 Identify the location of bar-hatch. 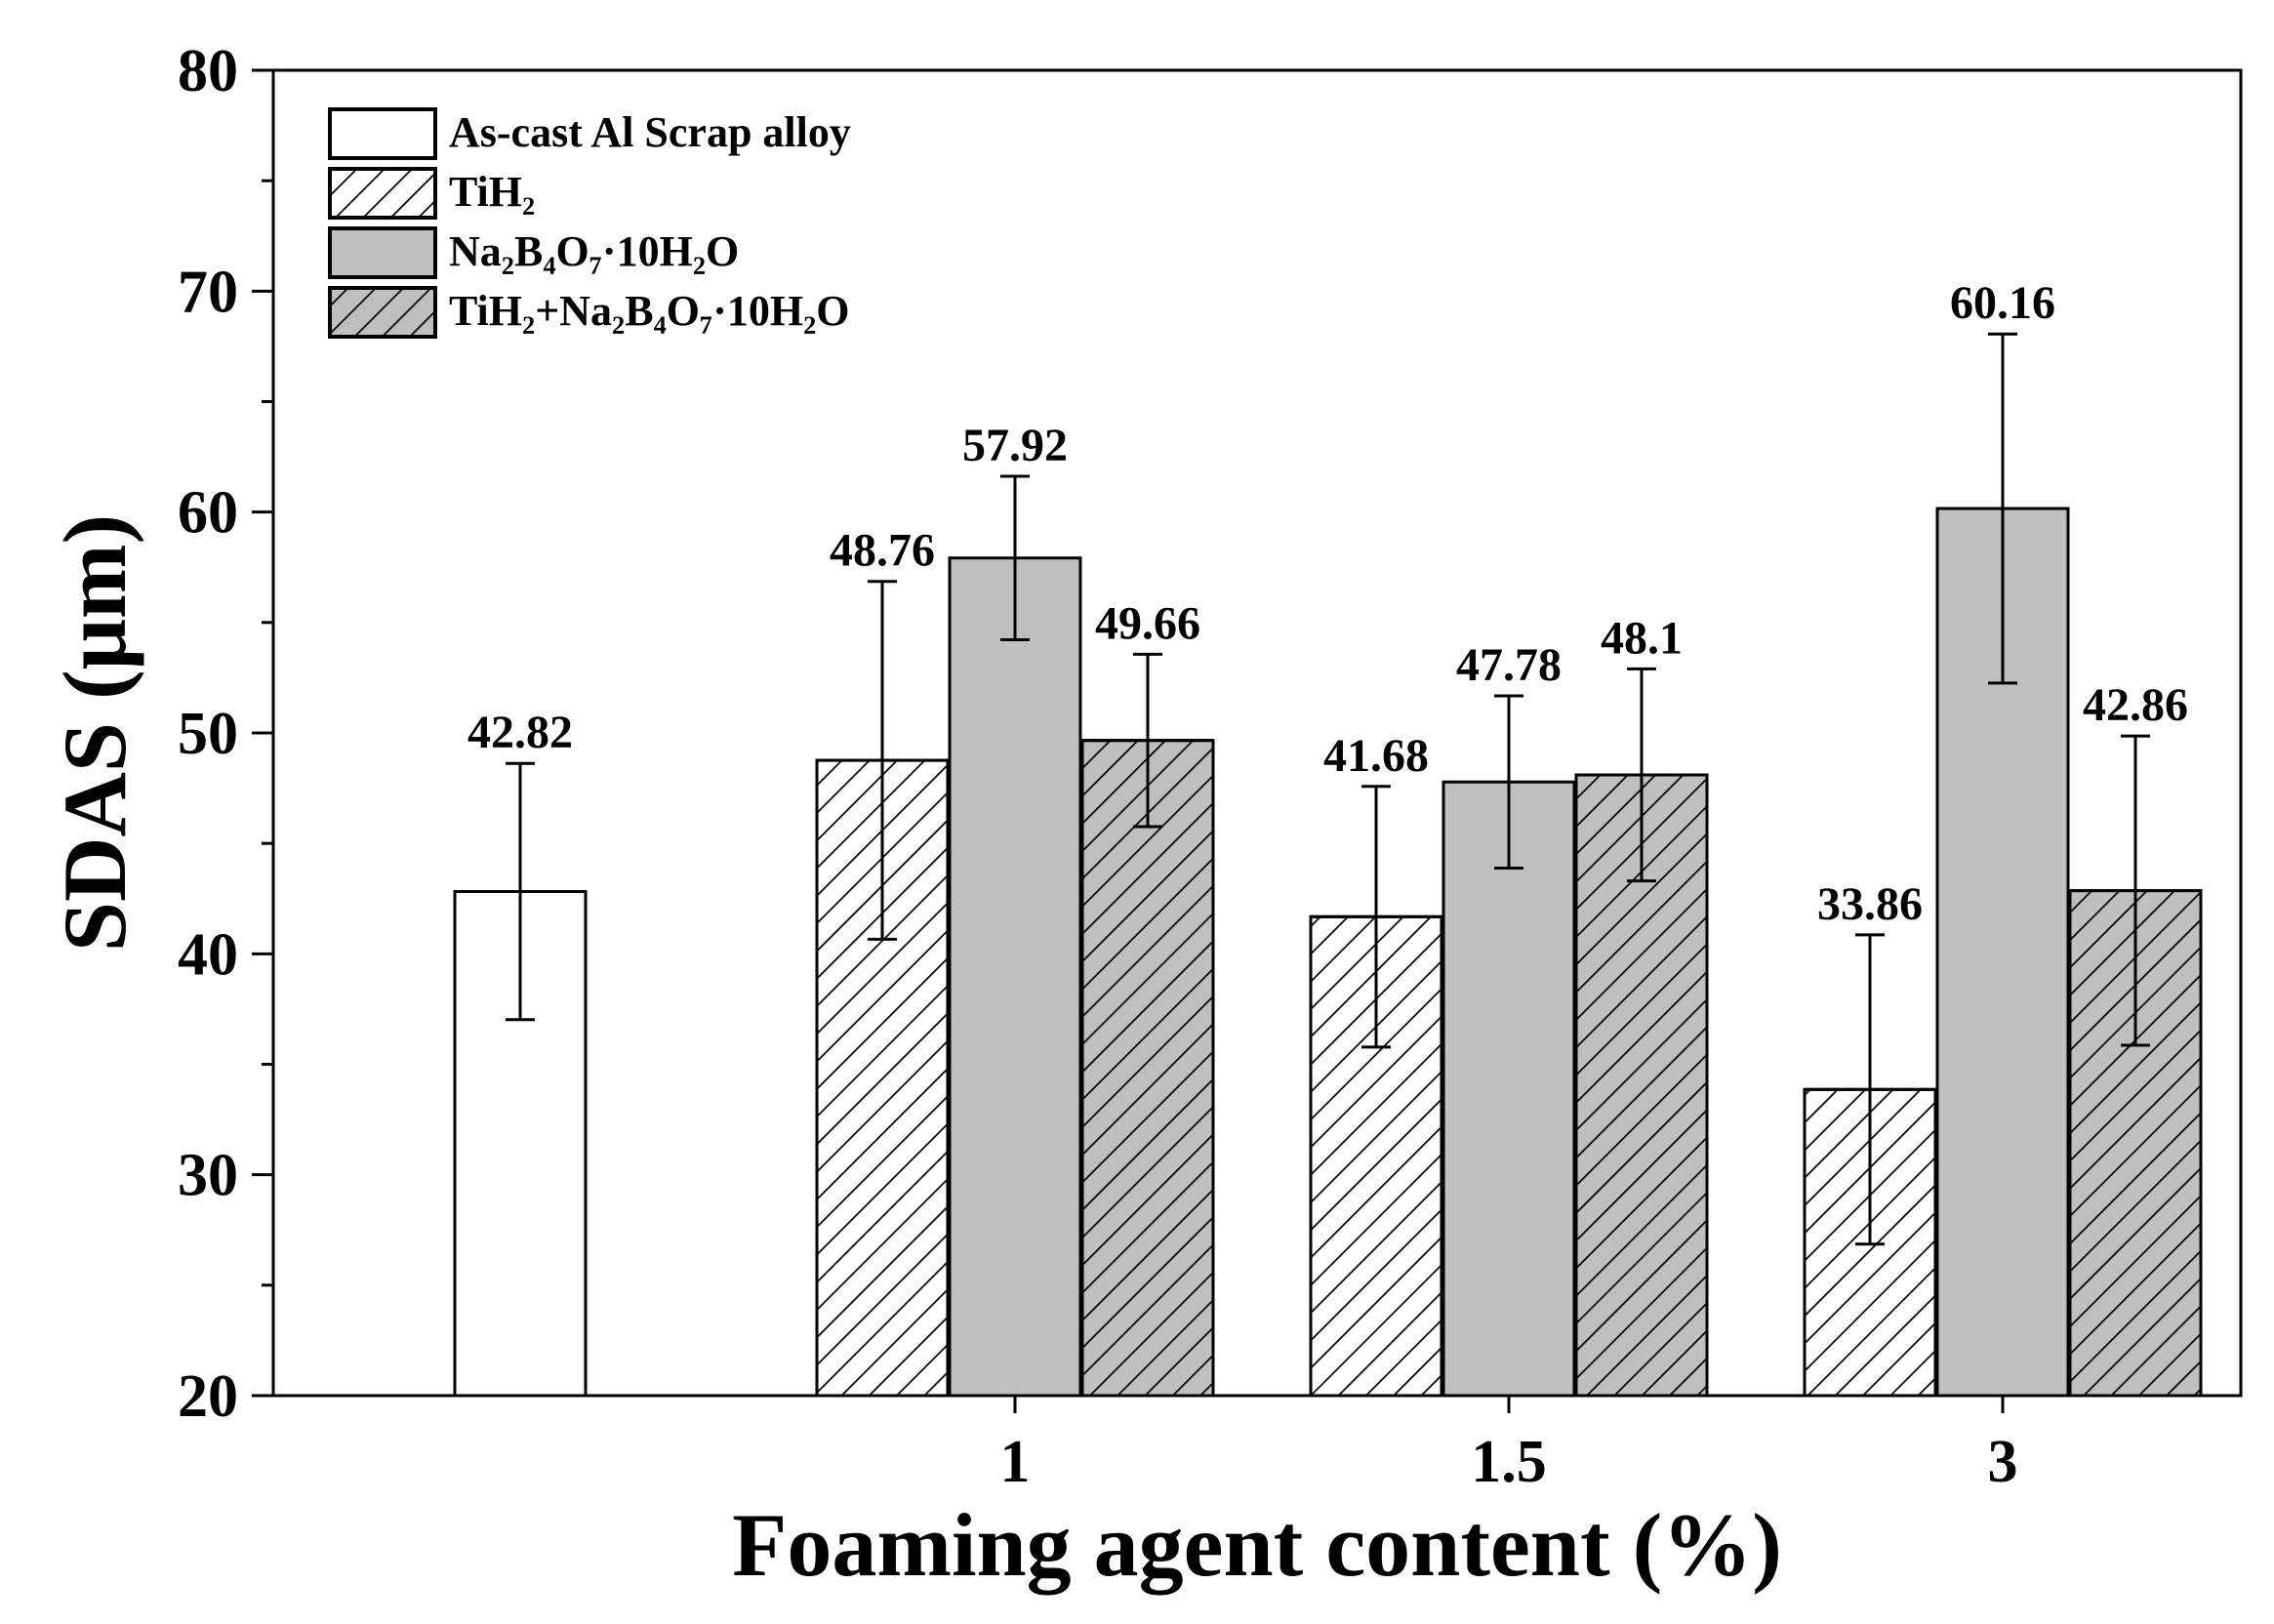
(1147, 1068).